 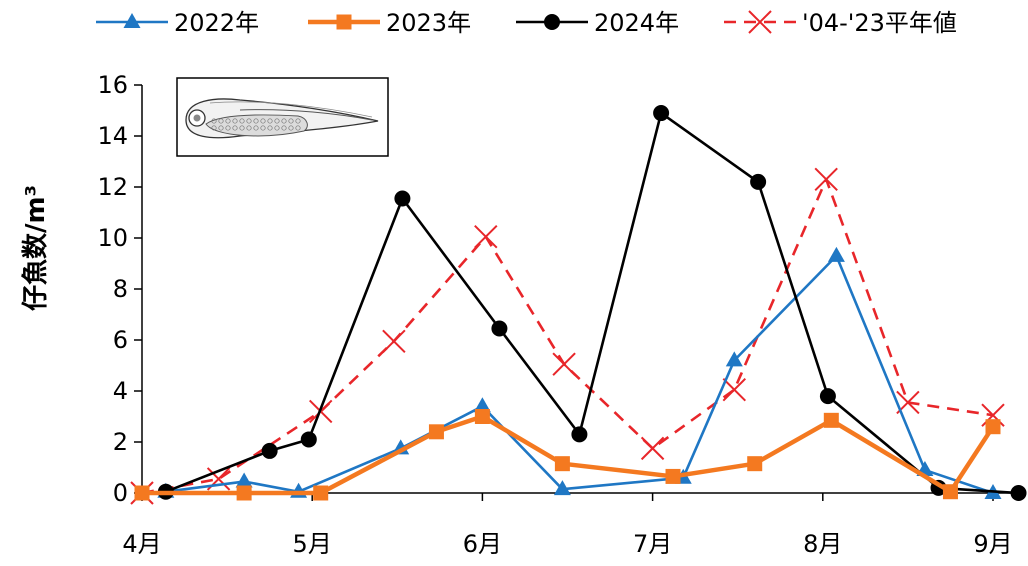 What do you see at coordinates (992, 544) in the screenshot?
I see `x-tick-label: 9月` at bounding box center [992, 544].